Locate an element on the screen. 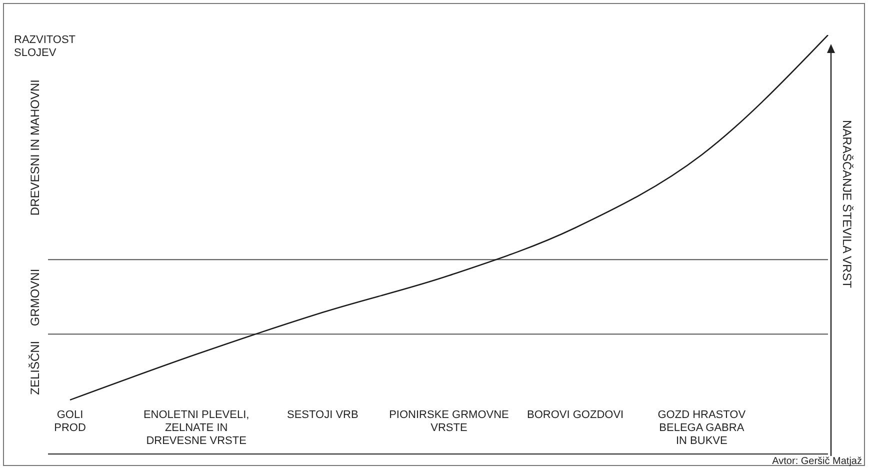 This screenshot has height=469, width=874. text: ZELIŠČNI is located at coordinates (35, 367).